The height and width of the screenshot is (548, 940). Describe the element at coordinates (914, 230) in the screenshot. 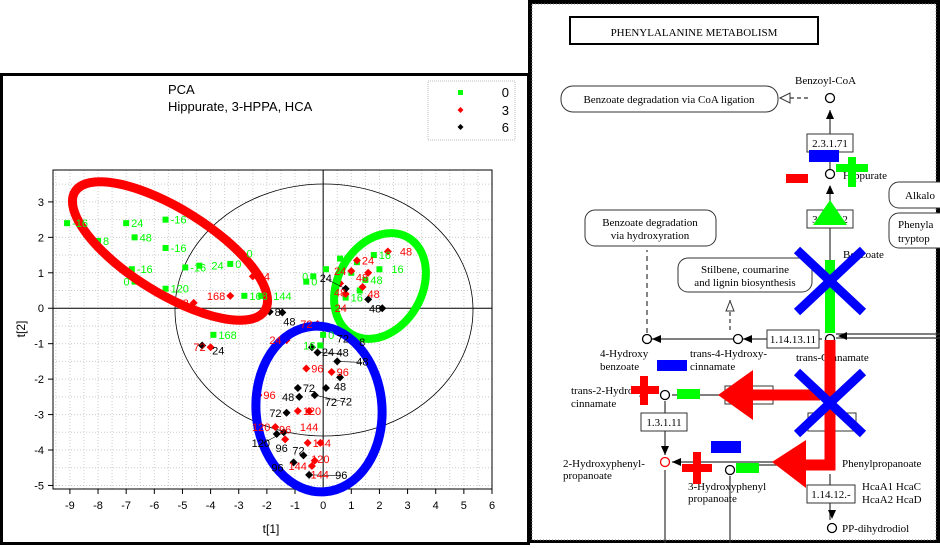

I see `map-link-phenylalanine: Phenyla tryptop` at that location.